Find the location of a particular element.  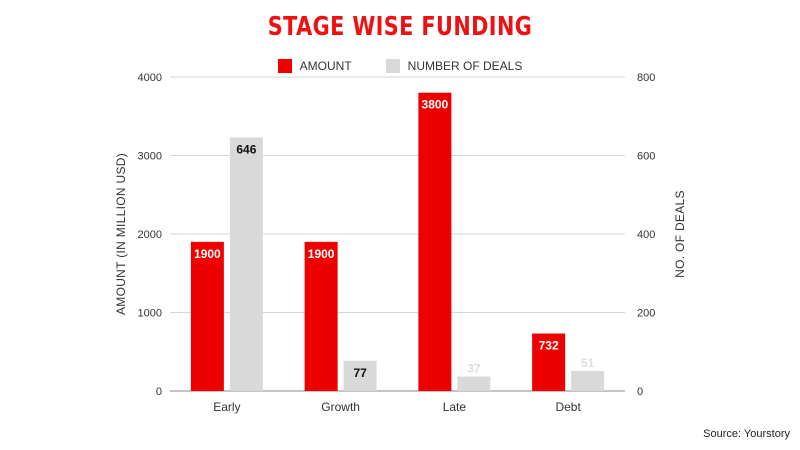

x-tick-label: Debt is located at coordinates (568, 407).